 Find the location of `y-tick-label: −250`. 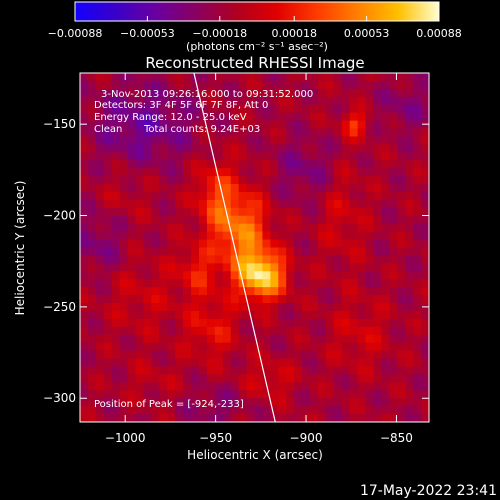

y-tick-label: −250 is located at coordinates (59, 307).